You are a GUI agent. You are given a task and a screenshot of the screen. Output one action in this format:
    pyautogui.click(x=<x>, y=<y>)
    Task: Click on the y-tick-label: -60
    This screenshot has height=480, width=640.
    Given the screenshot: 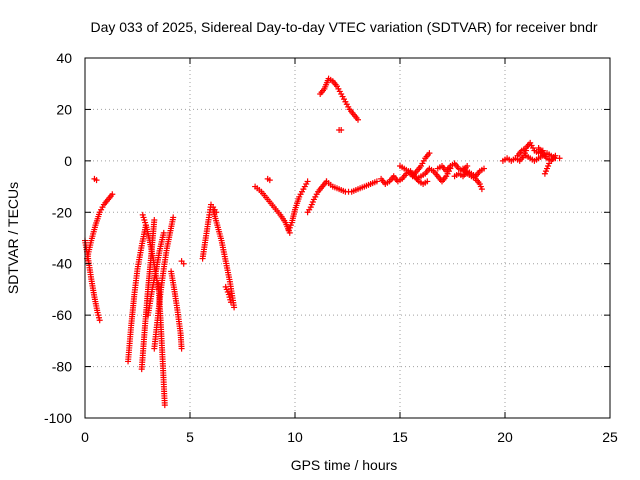 What is the action you would take?
    pyautogui.click(x=62, y=315)
    